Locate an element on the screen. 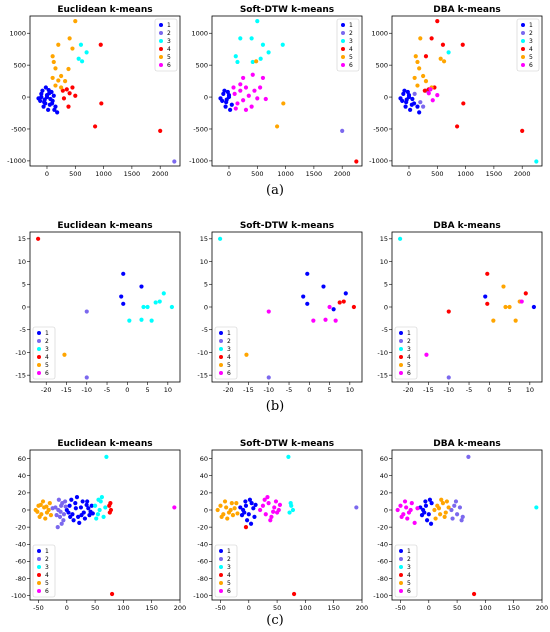 The height and width of the screenshot is (632, 550). x-tick-label: -15 is located at coordinates (66, 390).